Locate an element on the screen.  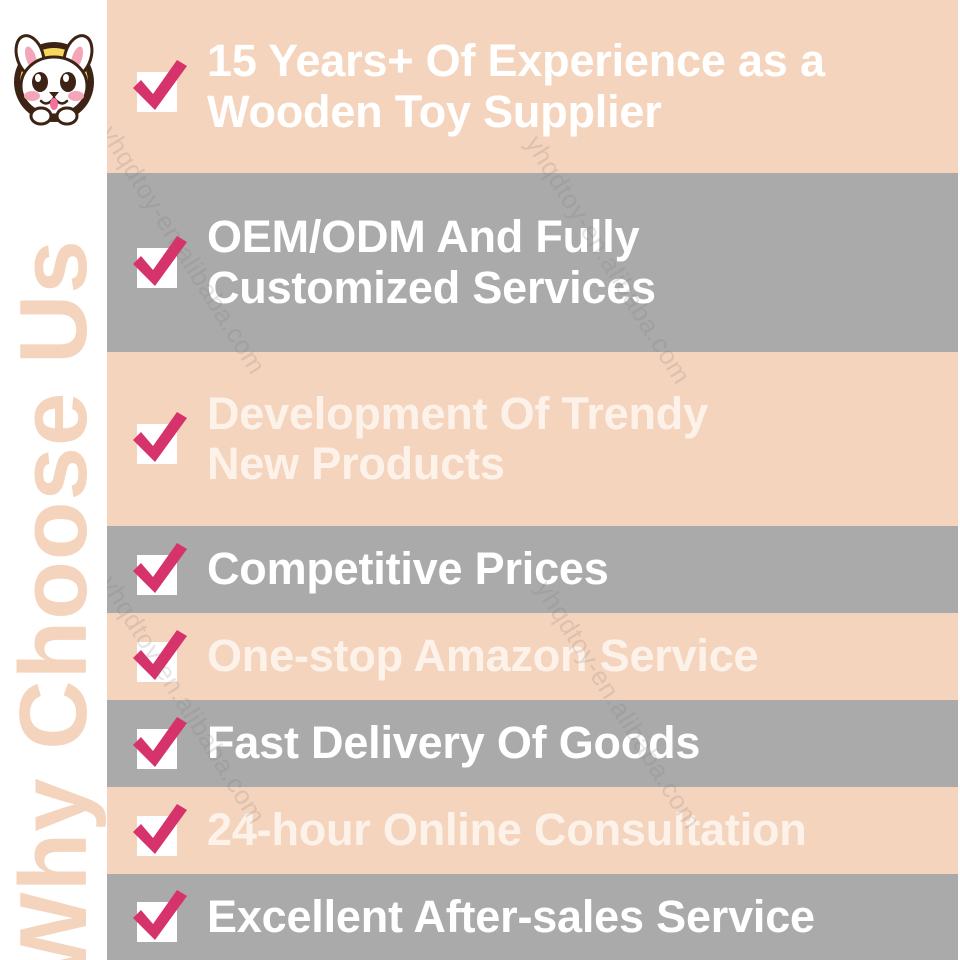
left-rail: Why Choose Us is located at coordinates (53, 480).